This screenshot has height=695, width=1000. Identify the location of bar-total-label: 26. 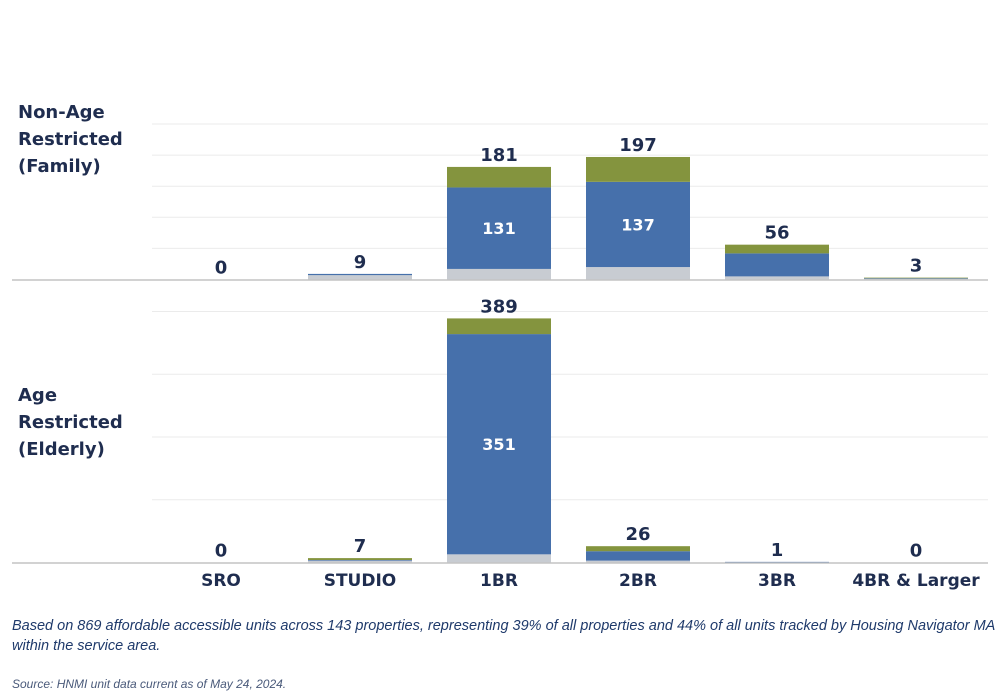
(637, 534).